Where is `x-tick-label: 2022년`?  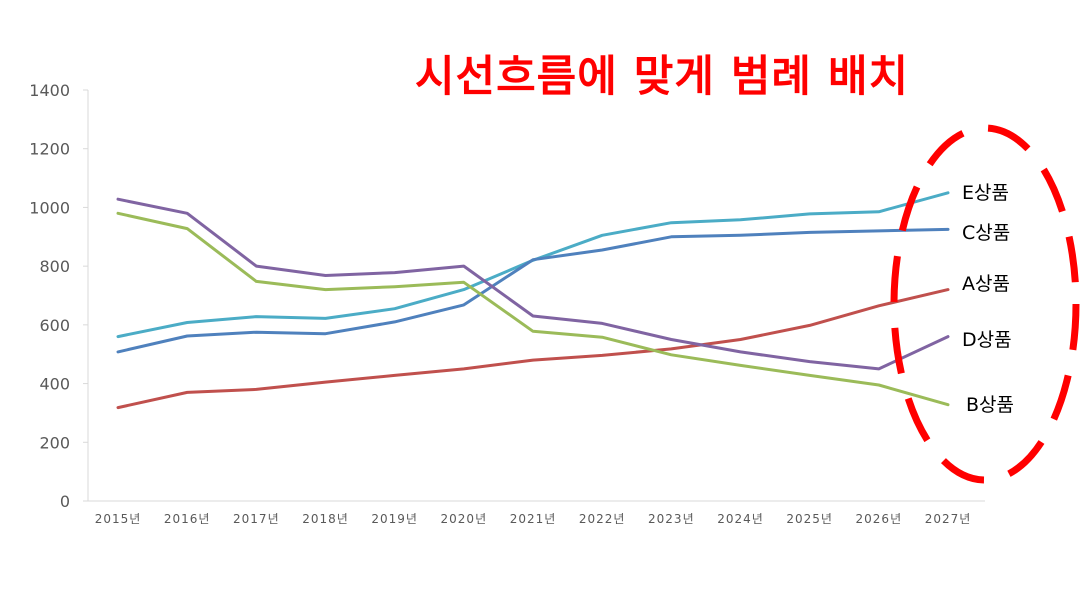 x-tick-label: 2022년 is located at coordinates (602, 519).